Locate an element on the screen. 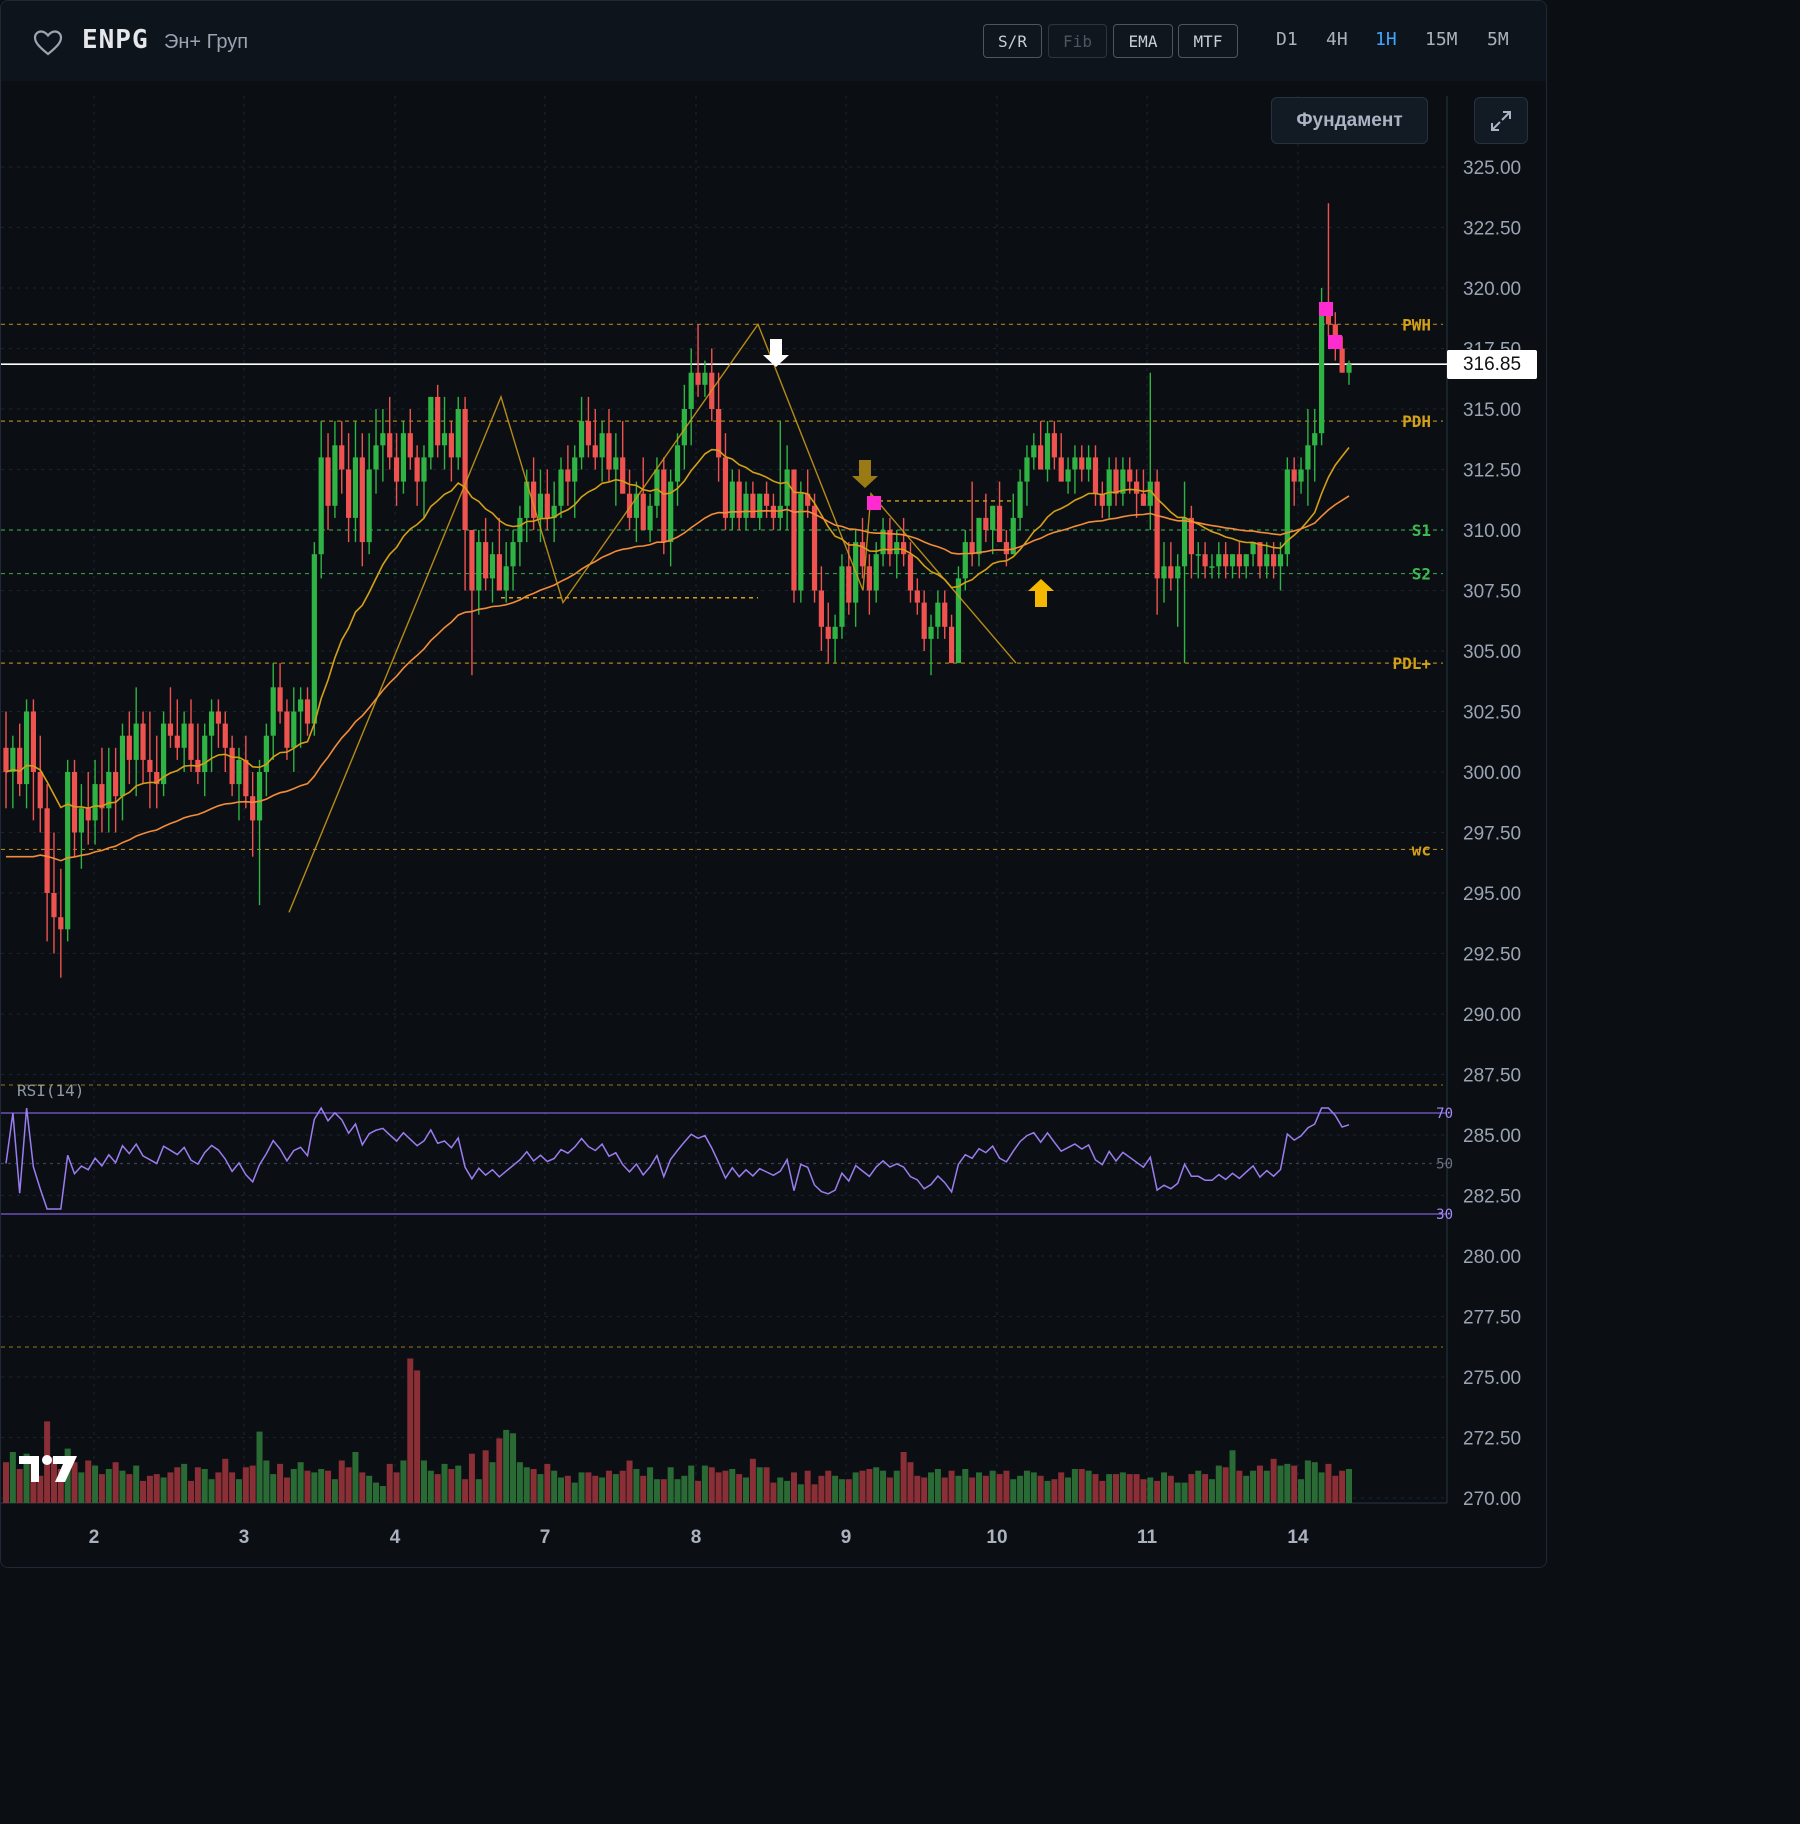 The width and height of the screenshot is (1800, 1824). level-label: PWH is located at coordinates (1416, 324).